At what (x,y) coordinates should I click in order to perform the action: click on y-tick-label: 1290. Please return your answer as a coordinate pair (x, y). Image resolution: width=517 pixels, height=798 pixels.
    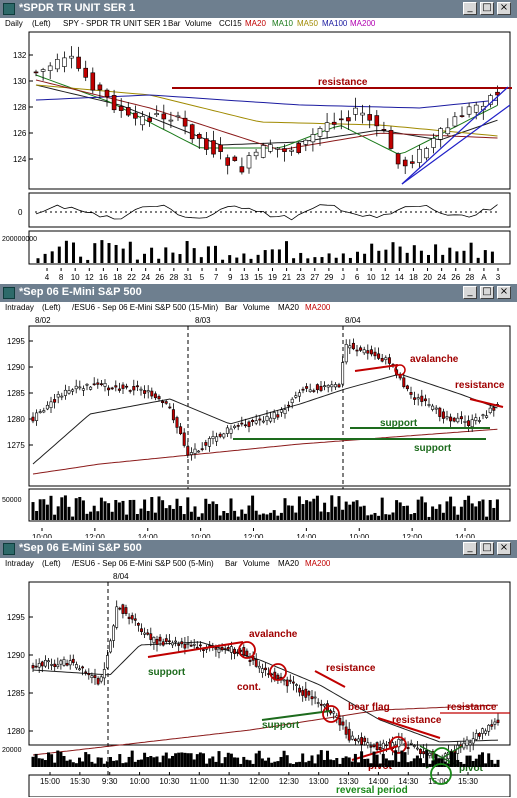
    Looking at the image, I should click on (16, 367).